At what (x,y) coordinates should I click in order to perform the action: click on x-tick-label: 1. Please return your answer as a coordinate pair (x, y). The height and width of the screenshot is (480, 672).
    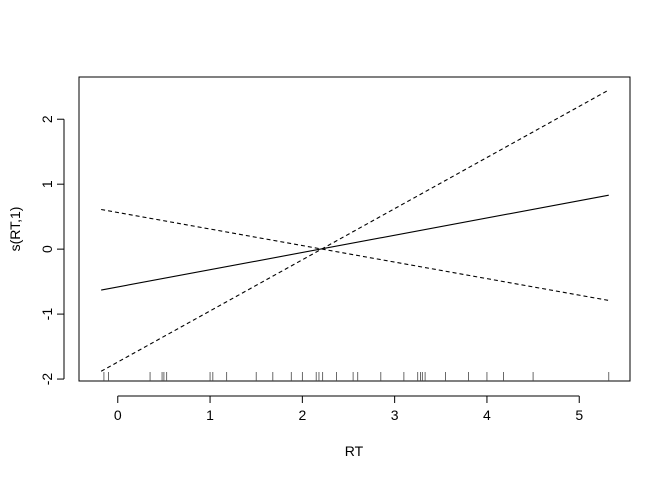
    Looking at the image, I should click on (210, 415).